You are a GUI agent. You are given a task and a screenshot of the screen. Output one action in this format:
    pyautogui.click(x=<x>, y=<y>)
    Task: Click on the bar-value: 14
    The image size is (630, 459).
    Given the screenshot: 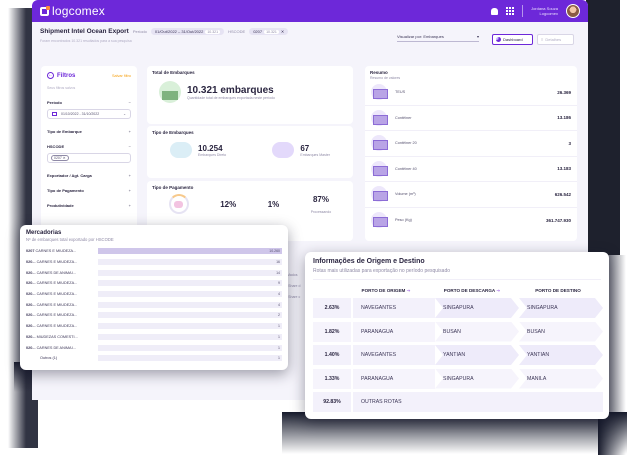 What is the action you would take?
    pyautogui.click(x=278, y=272)
    